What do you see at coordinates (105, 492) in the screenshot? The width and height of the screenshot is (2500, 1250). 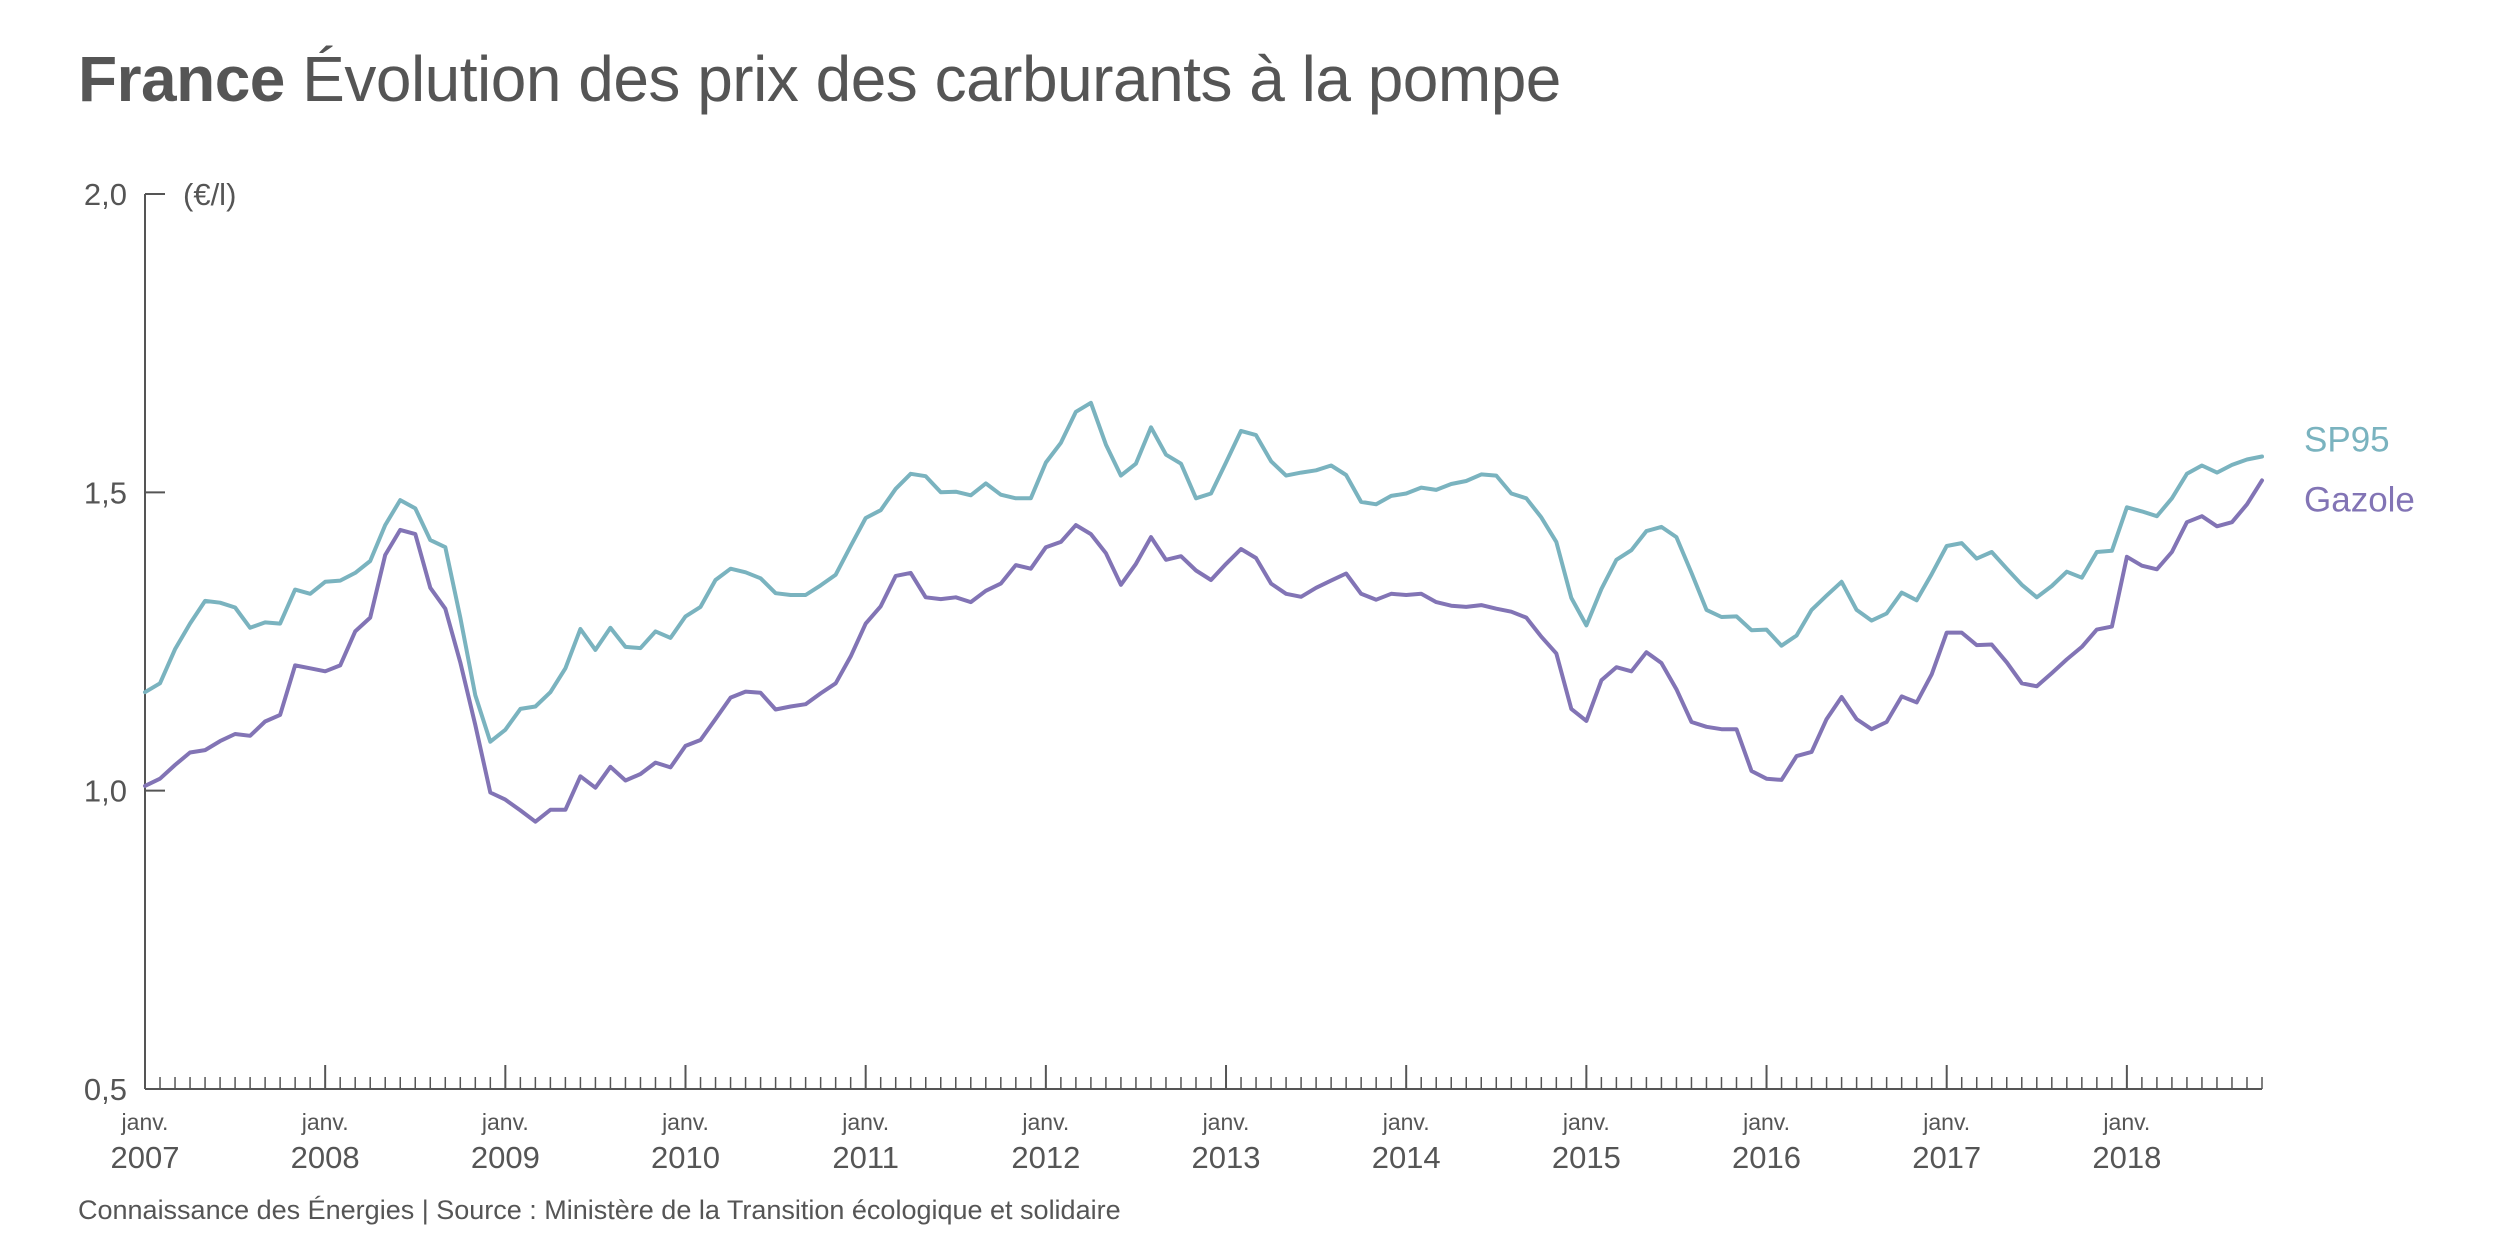 I see `y-tick-label: 1,5` at bounding box center [105, 492].